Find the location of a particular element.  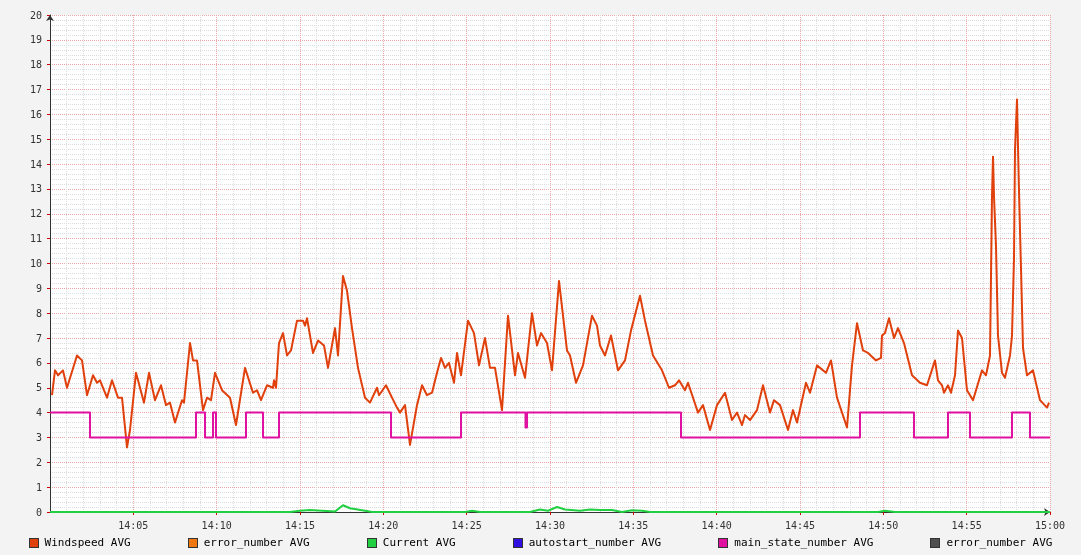

x-tick-label: 14:20 is located at coordinates (383, 525).